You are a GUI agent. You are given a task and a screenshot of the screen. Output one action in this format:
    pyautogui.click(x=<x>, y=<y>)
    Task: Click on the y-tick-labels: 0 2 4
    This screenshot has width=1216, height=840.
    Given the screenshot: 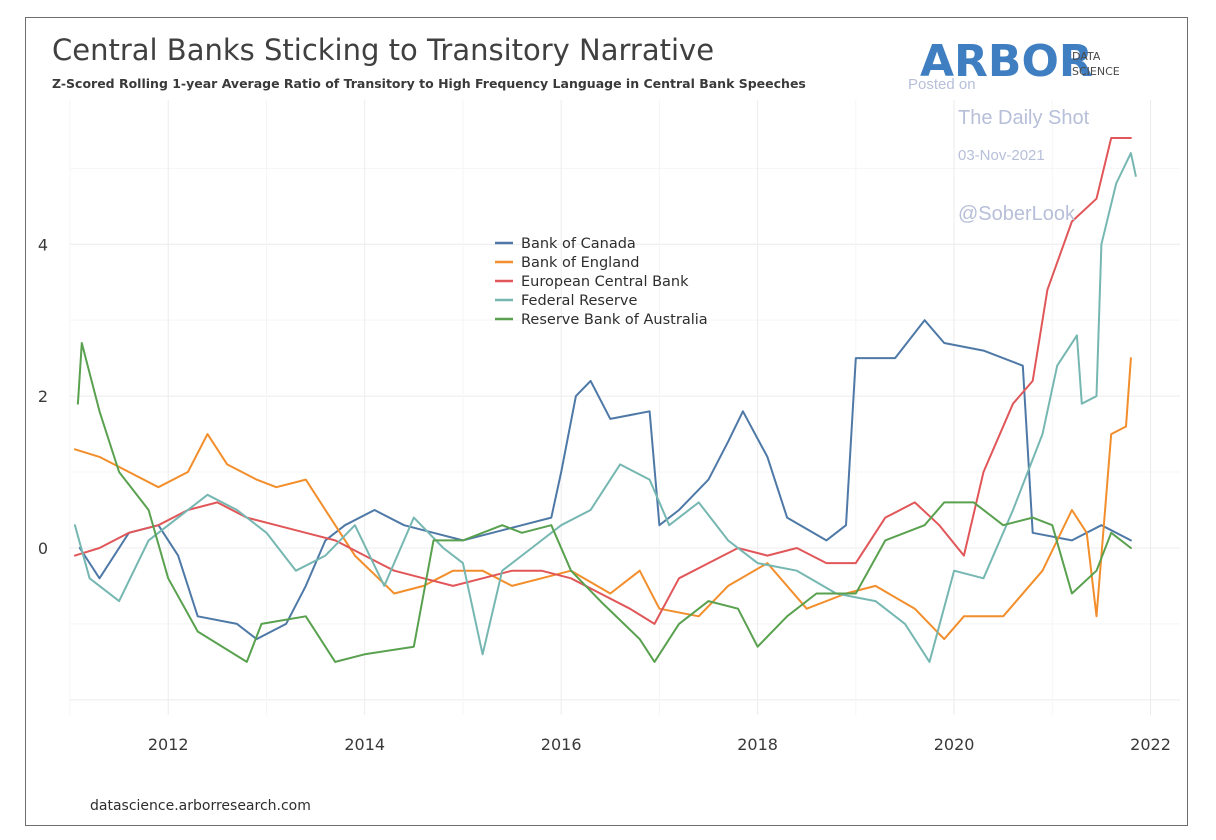 What is the action you would take?
    pyautogui.click(x=43, y=396)
    